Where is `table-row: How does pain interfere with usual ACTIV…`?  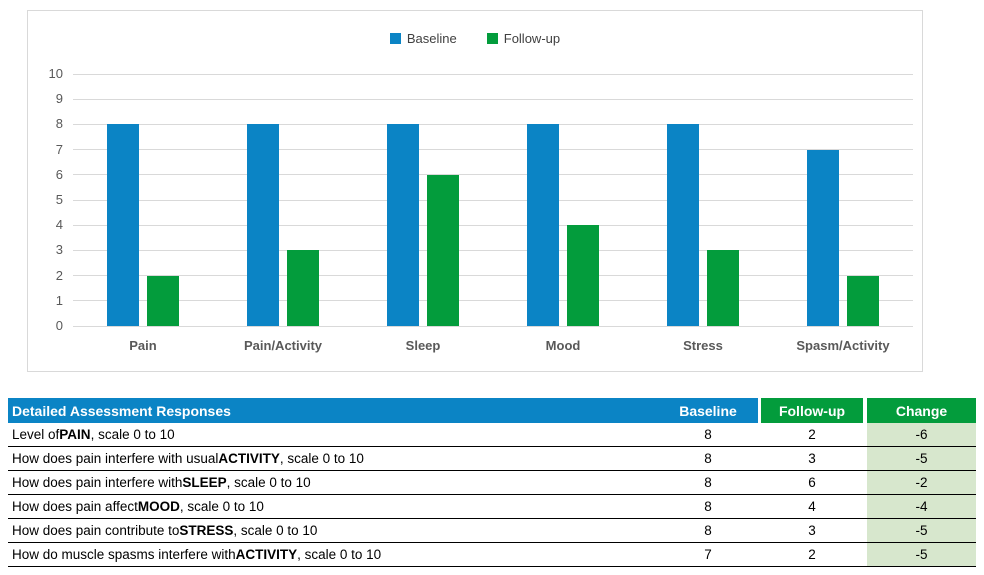
table-row: How does pain interfere with usual ACTIV… is located at coordinates (492, 459).